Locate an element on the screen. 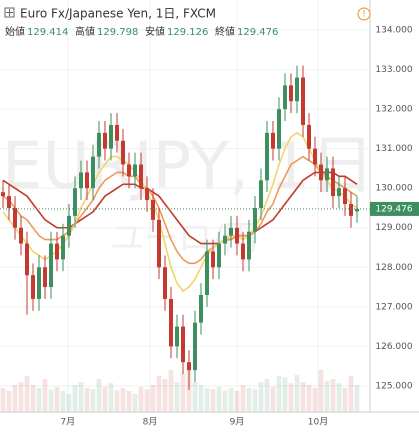 The width and height of the screenshot is (419, 433). last-price-tag is located at coordinates (394, 208).